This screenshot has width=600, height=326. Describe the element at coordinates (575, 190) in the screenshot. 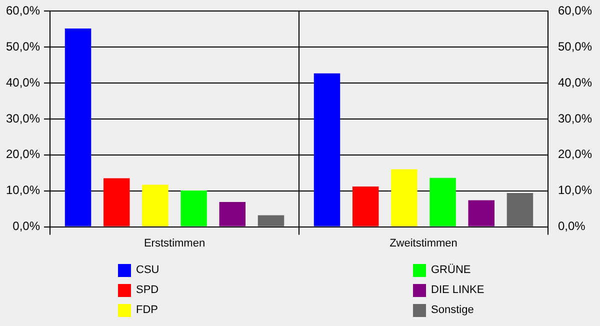

I see `y2-tick-label: 10,0%` at that location.